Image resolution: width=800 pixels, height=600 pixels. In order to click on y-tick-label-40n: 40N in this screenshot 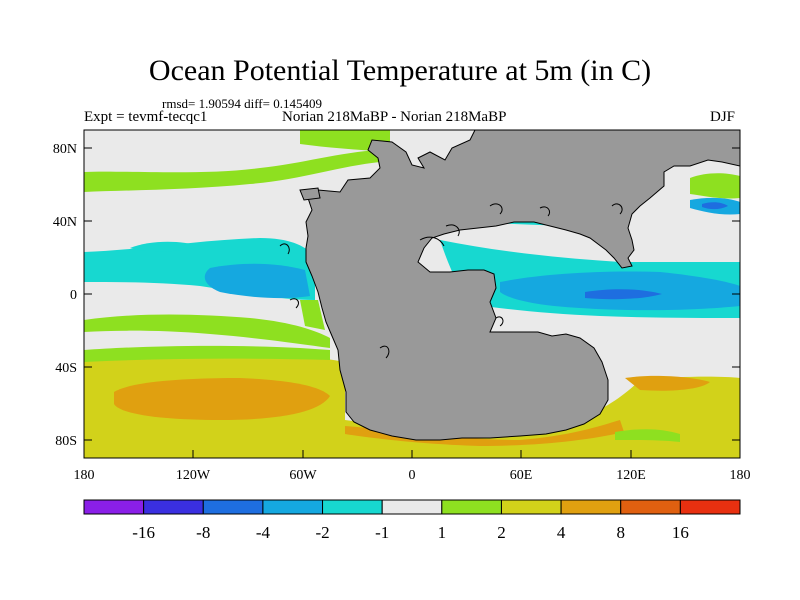, I will do `click(65, 222)`.